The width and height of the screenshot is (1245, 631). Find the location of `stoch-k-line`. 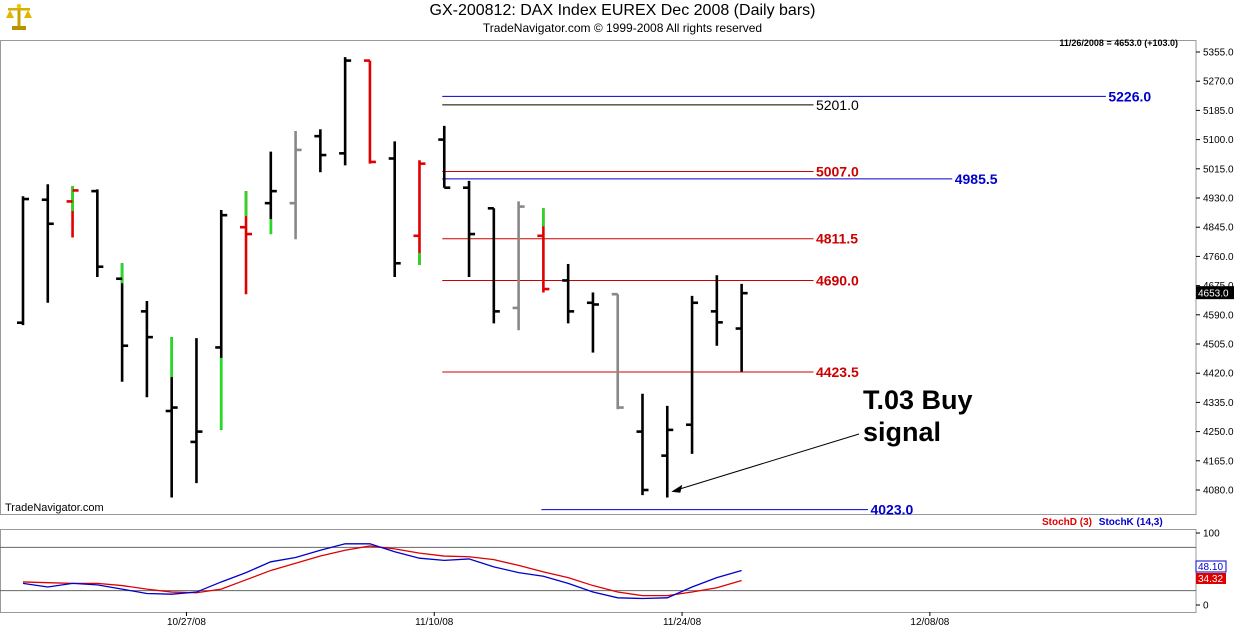

stoch-k-line is located at coordinates (382, 571).